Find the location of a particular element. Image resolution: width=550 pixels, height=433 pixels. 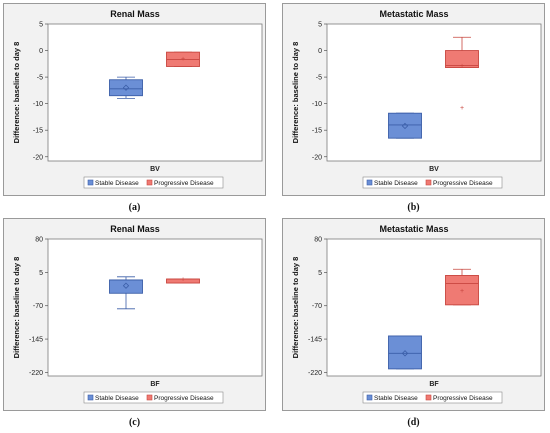

caption-d: (d) is located at coordinates (413, 422).